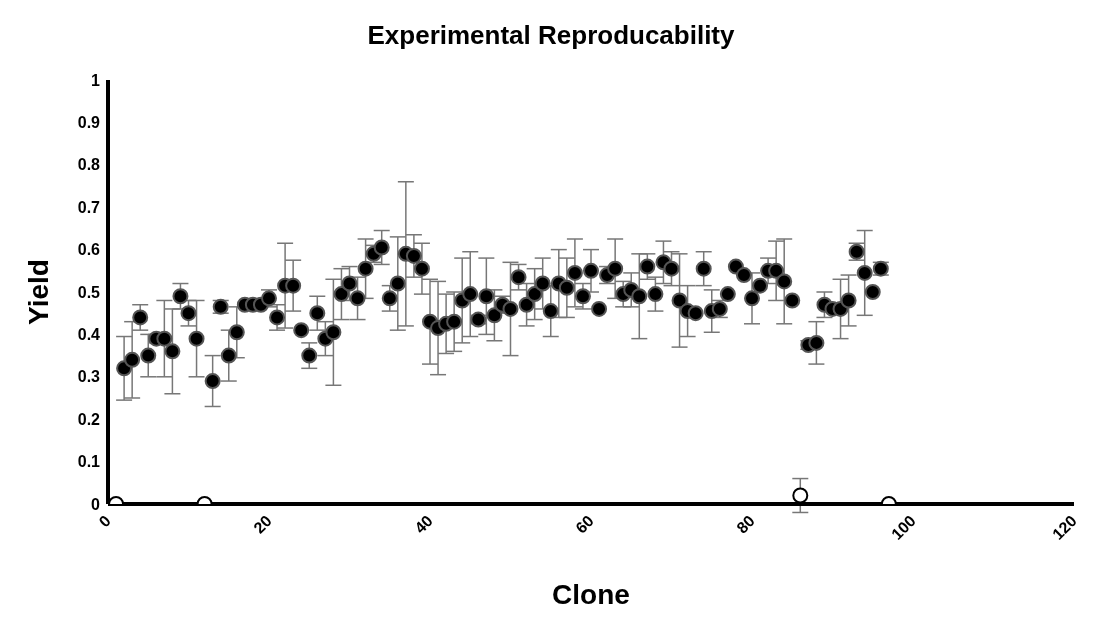 This screenshot has width=1102, height=624. Describe the element at coordinates (89, 462) in the screenshot. I see `y-tick-label: 0.1` at that location.